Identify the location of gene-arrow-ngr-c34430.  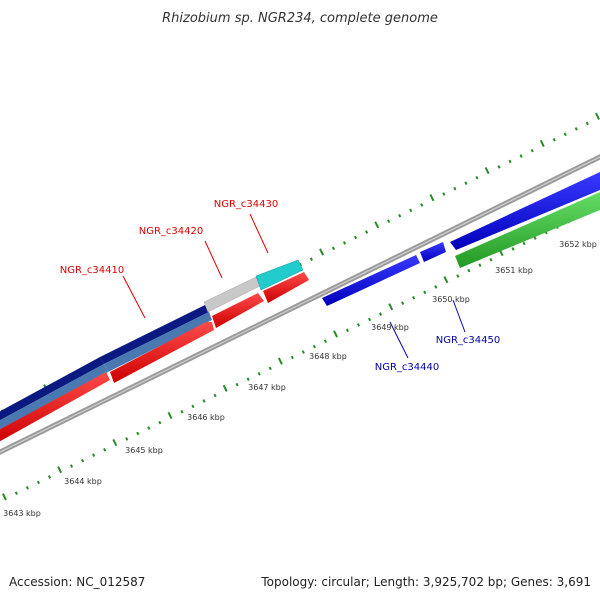
(286, 287).